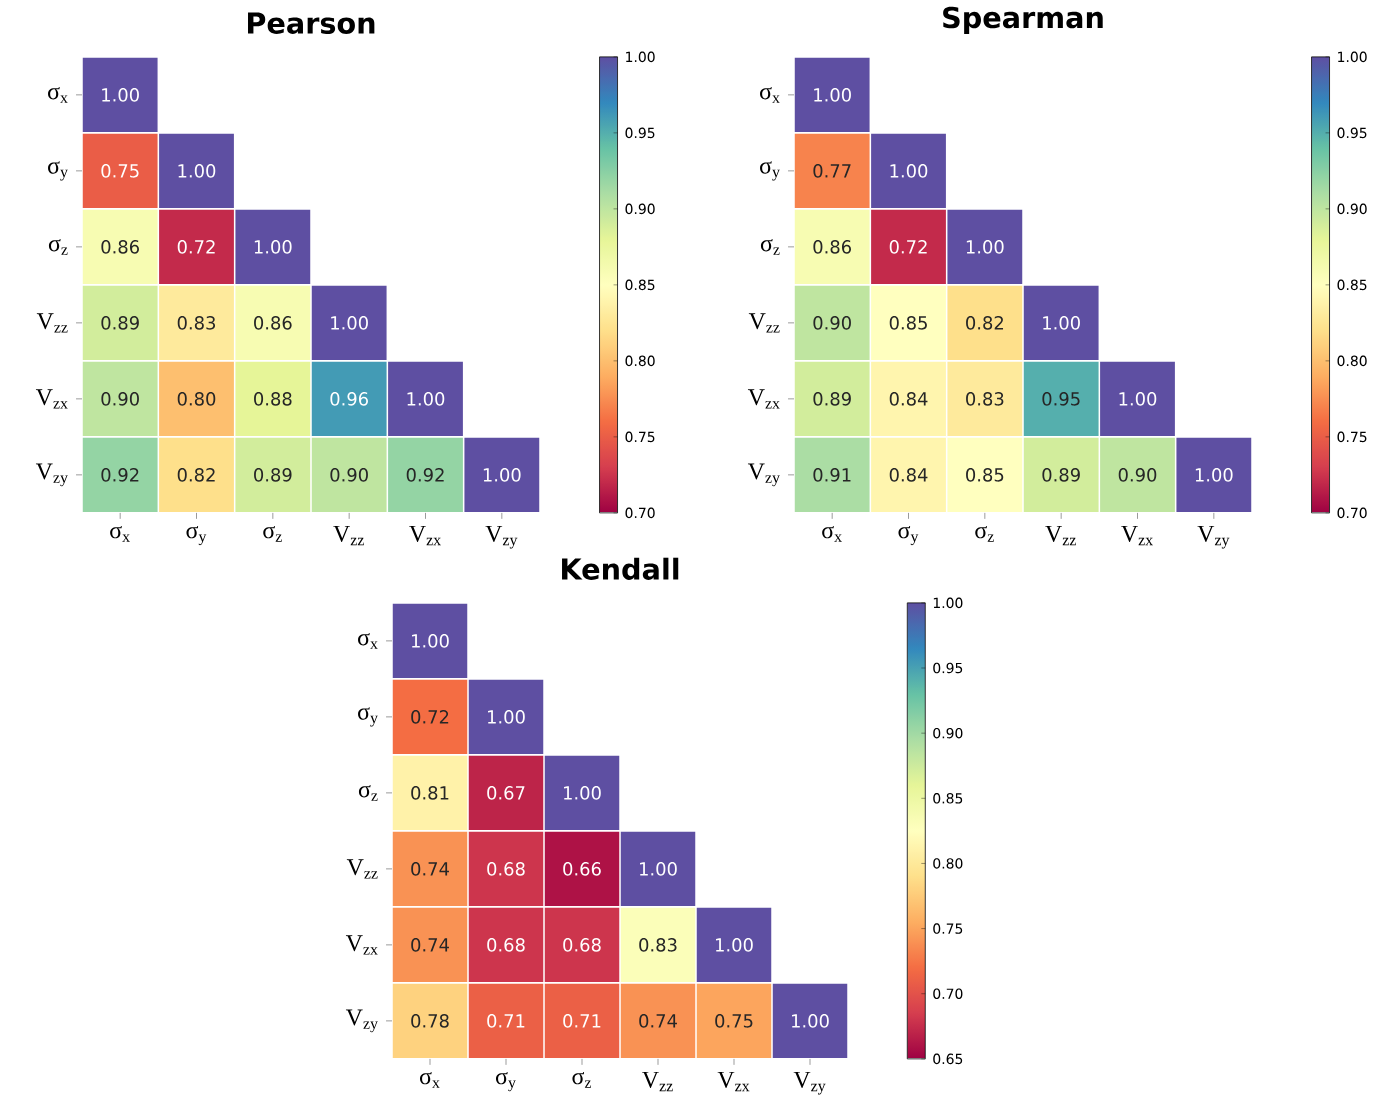 The width and height of the screenshot is (1384, 1102). What do you see at coordinates (430, 793) in the screenshot?
I see `data-label: 0.81` at bounding box center [430, 793].